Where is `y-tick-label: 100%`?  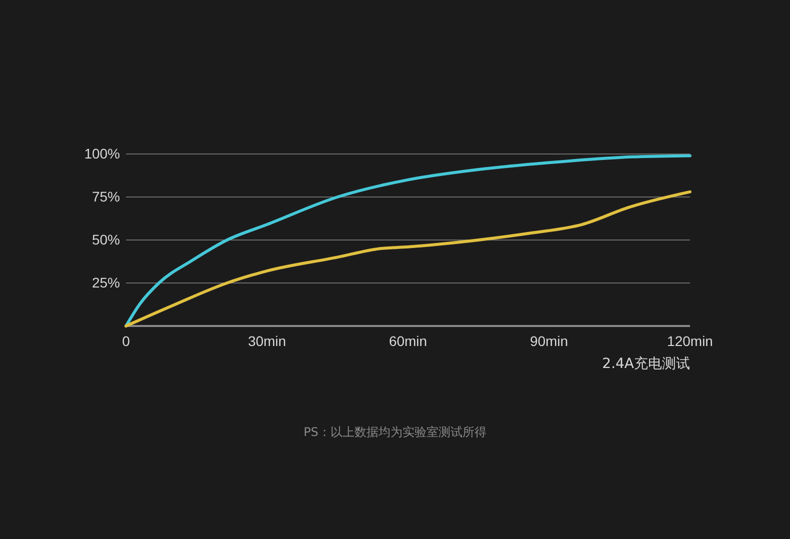
y-tick-label: 100% is located at coordinates (102, 153).